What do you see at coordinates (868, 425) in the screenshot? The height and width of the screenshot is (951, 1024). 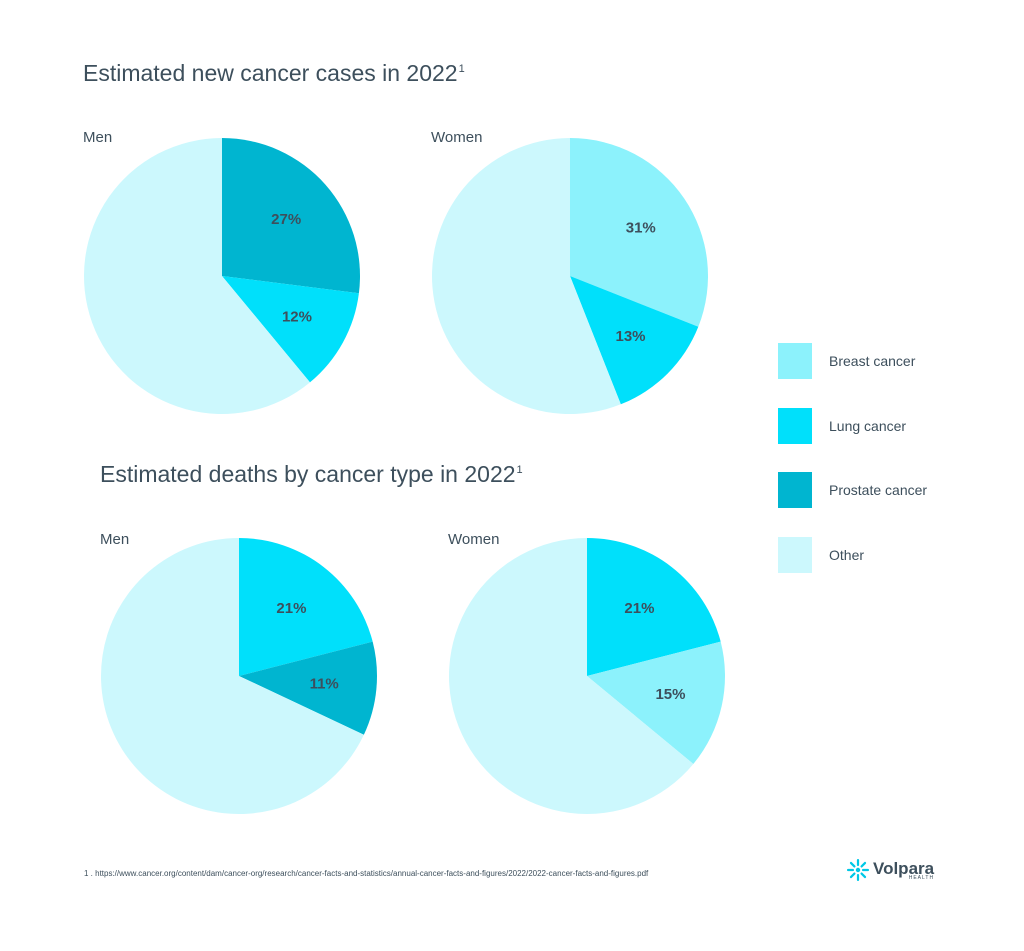 I see `legend-label: Lung cancer` at bounding box center [868, 425].